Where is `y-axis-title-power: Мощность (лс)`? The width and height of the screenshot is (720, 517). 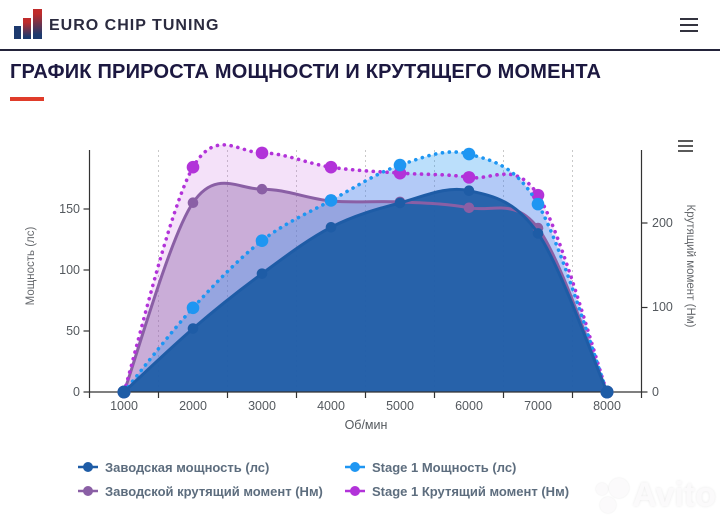
y-axis-title-power: Мощность (лс) is located at coordinates (31, 266).